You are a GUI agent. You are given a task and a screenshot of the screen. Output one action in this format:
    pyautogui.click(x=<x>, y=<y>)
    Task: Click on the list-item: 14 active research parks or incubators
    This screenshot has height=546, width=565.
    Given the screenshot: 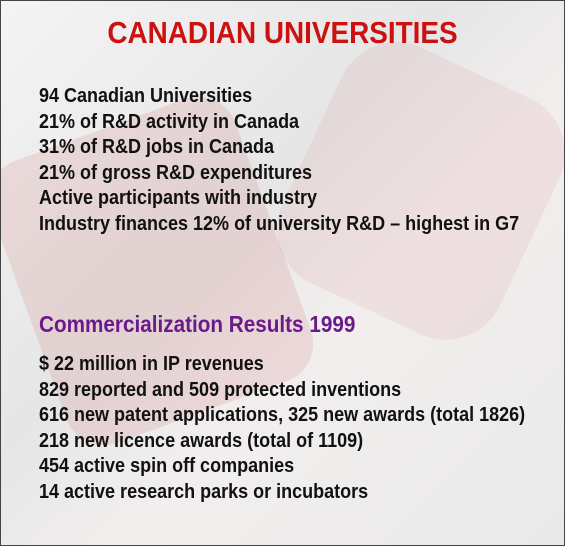 What is the action you would take?
    pyautogui.click(x=204, y=491)
    